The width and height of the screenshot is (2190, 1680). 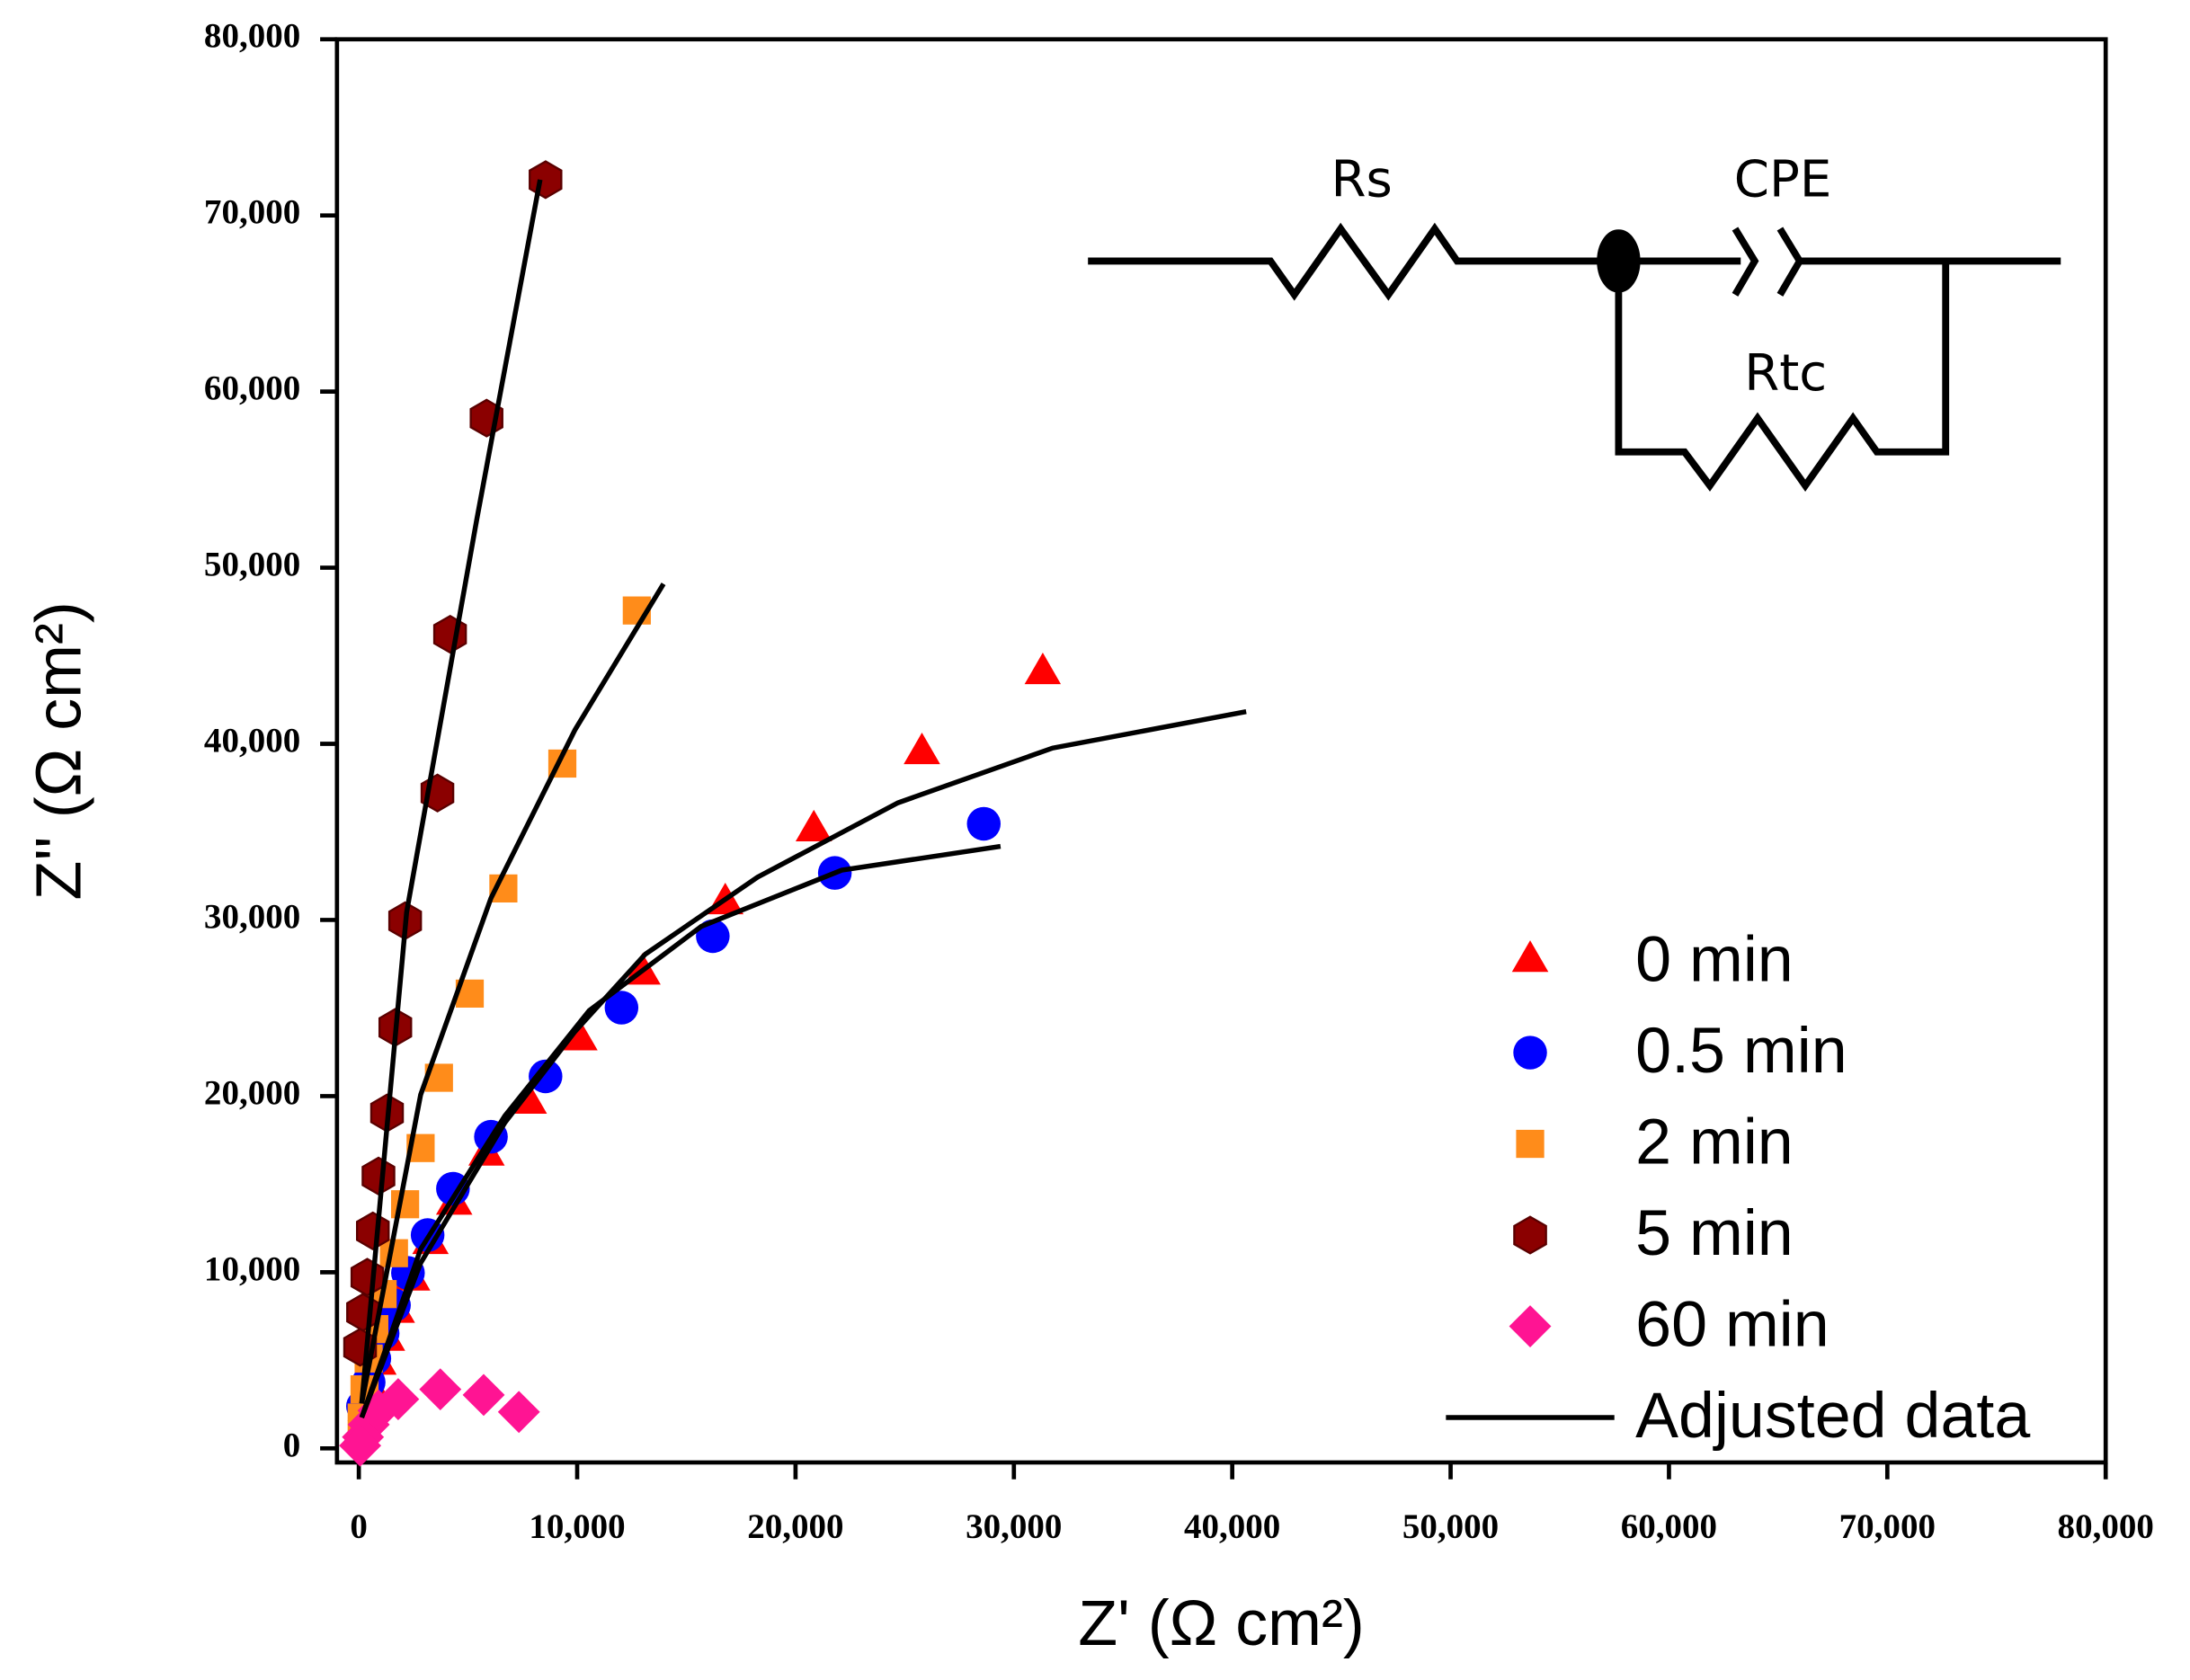 What do you see at coordinates (252, 740) in the screenshot?
I see `y-tick-label: 40,000` at bounding box center [252, 740].